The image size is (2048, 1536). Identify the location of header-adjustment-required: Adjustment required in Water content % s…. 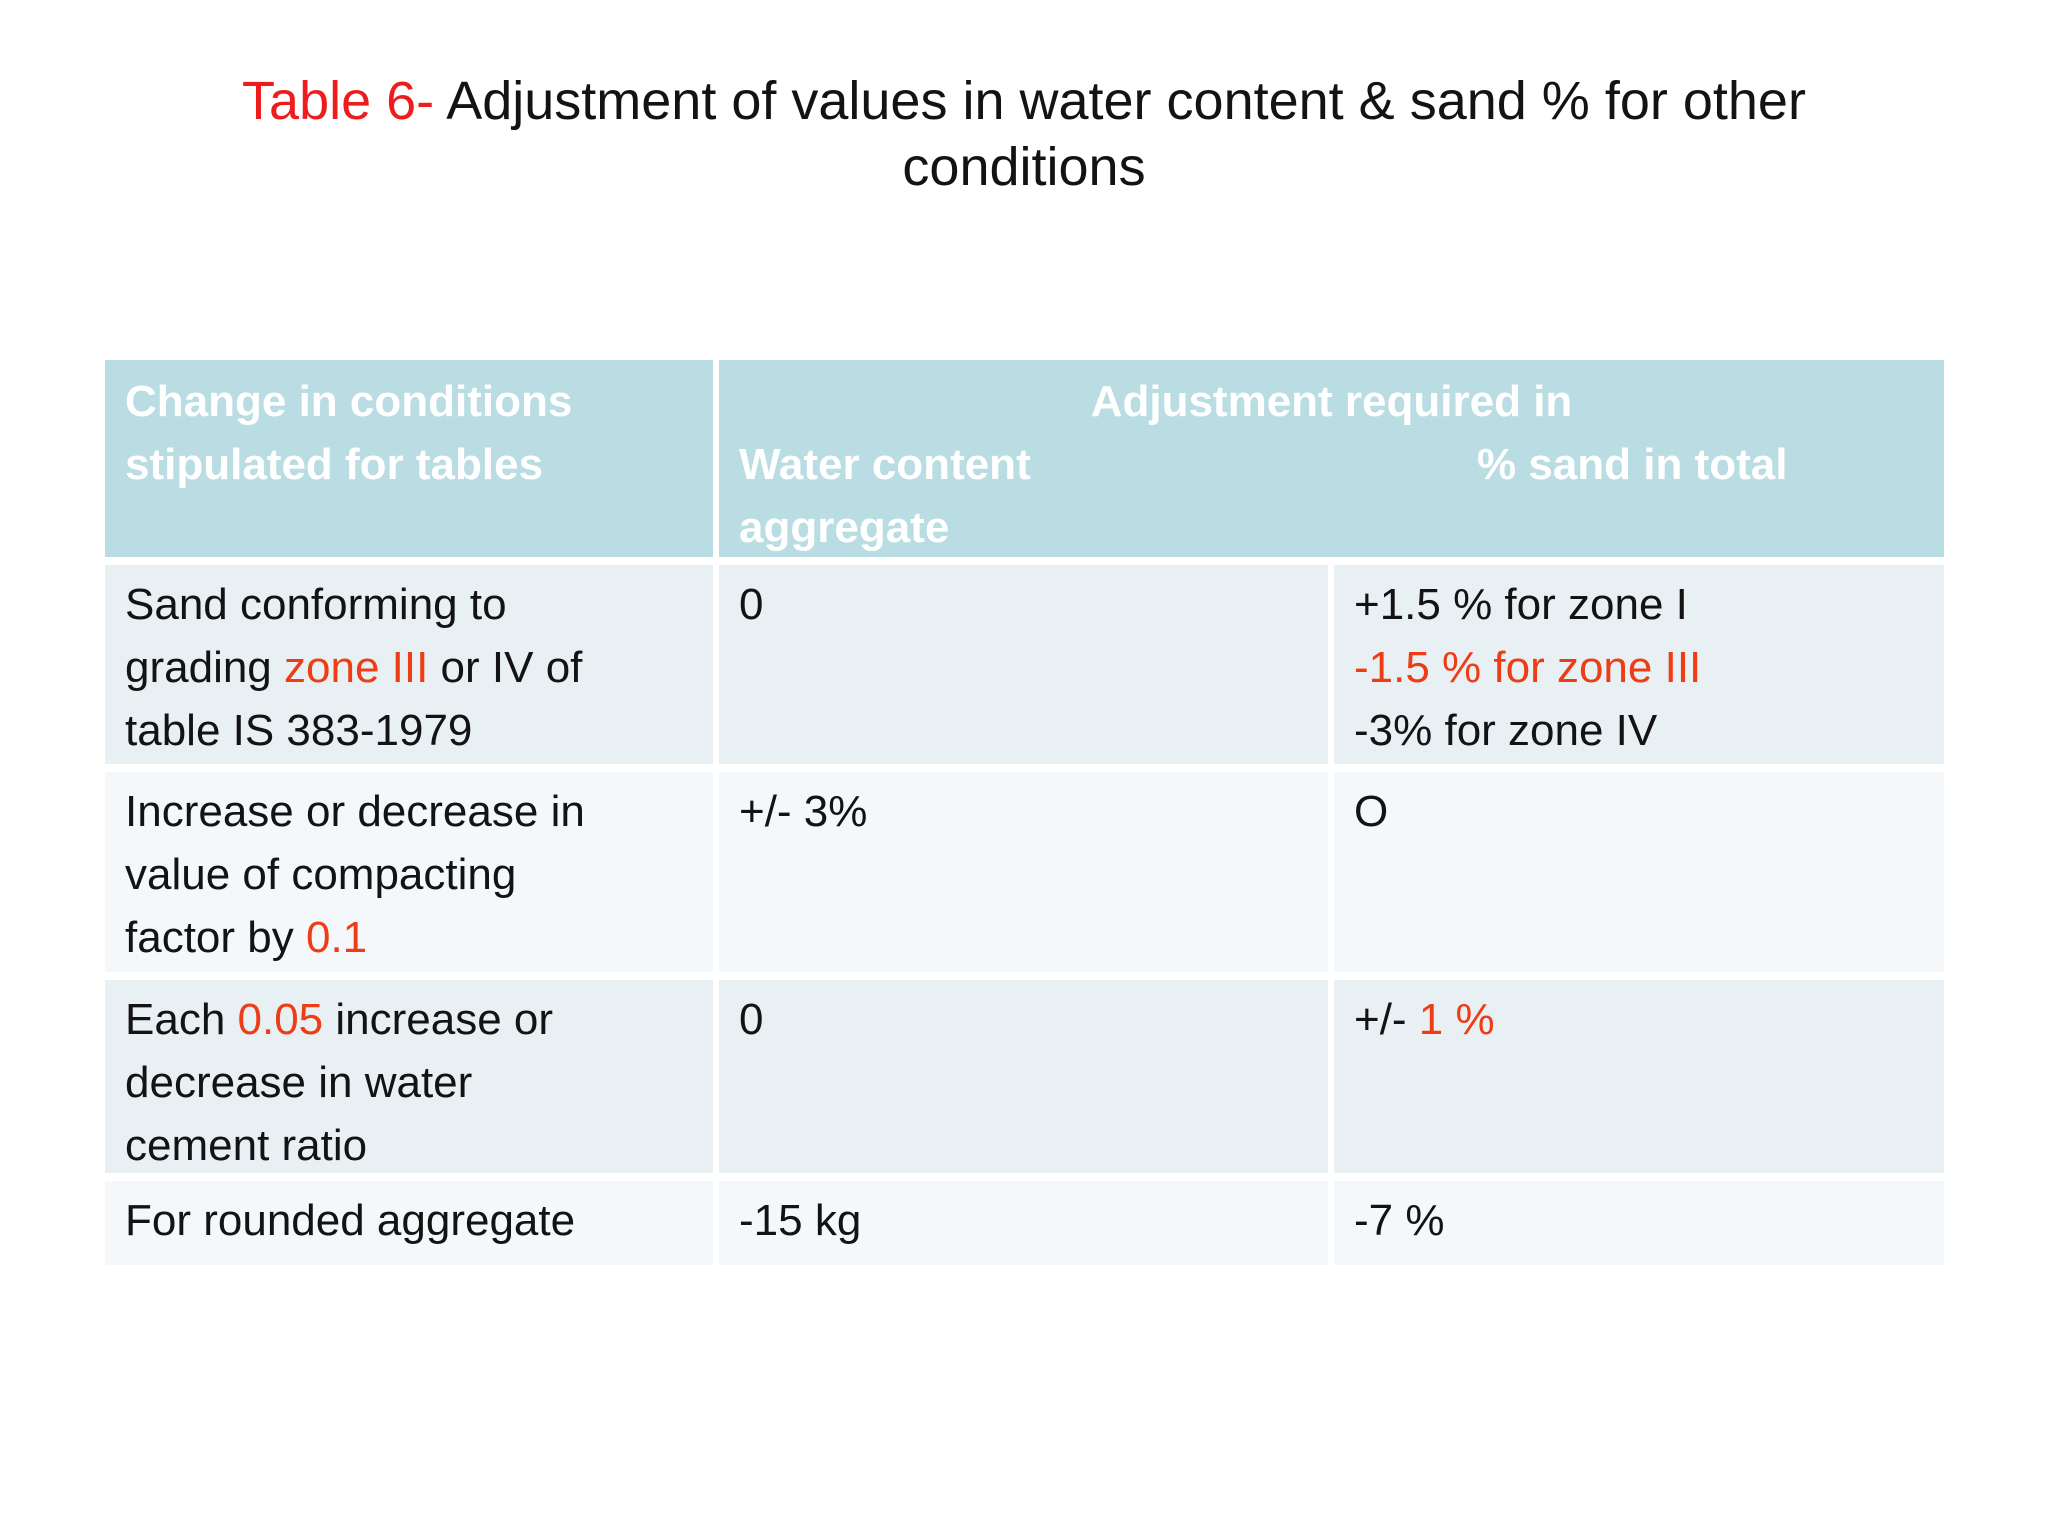
(1331, 458).